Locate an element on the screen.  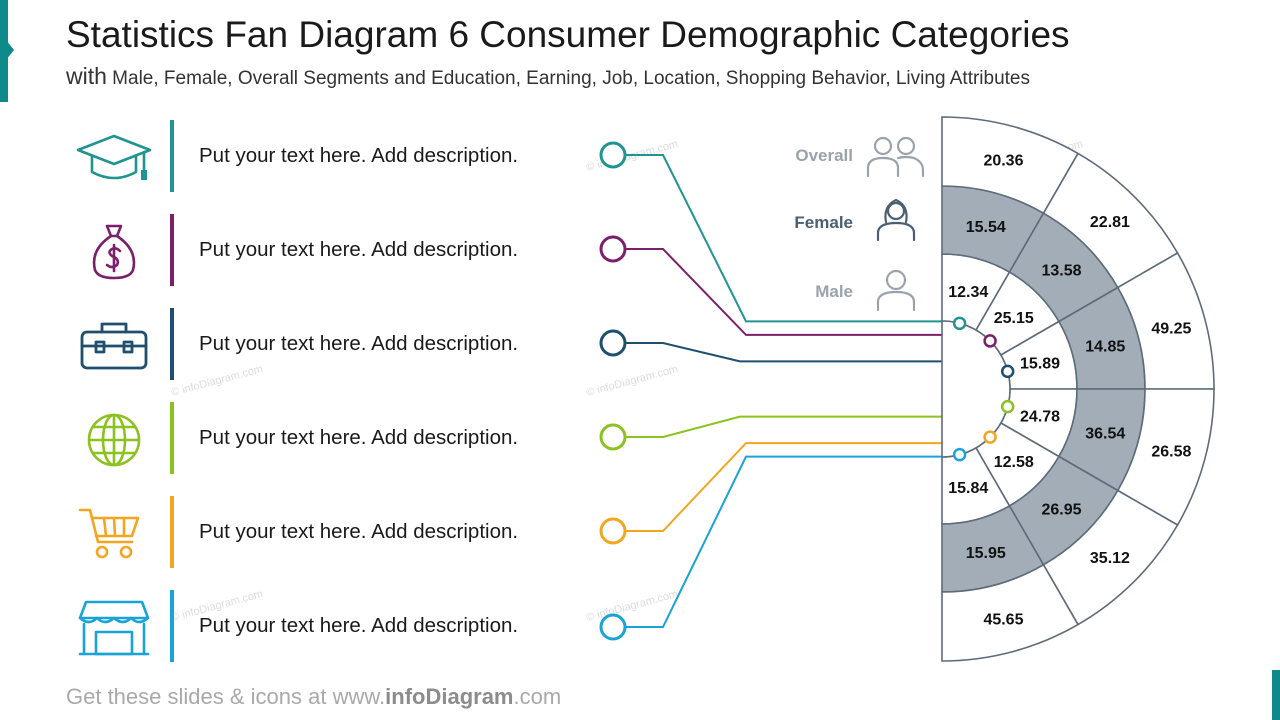
female-value-label: 15.54 is located at coordinates (986, 227).